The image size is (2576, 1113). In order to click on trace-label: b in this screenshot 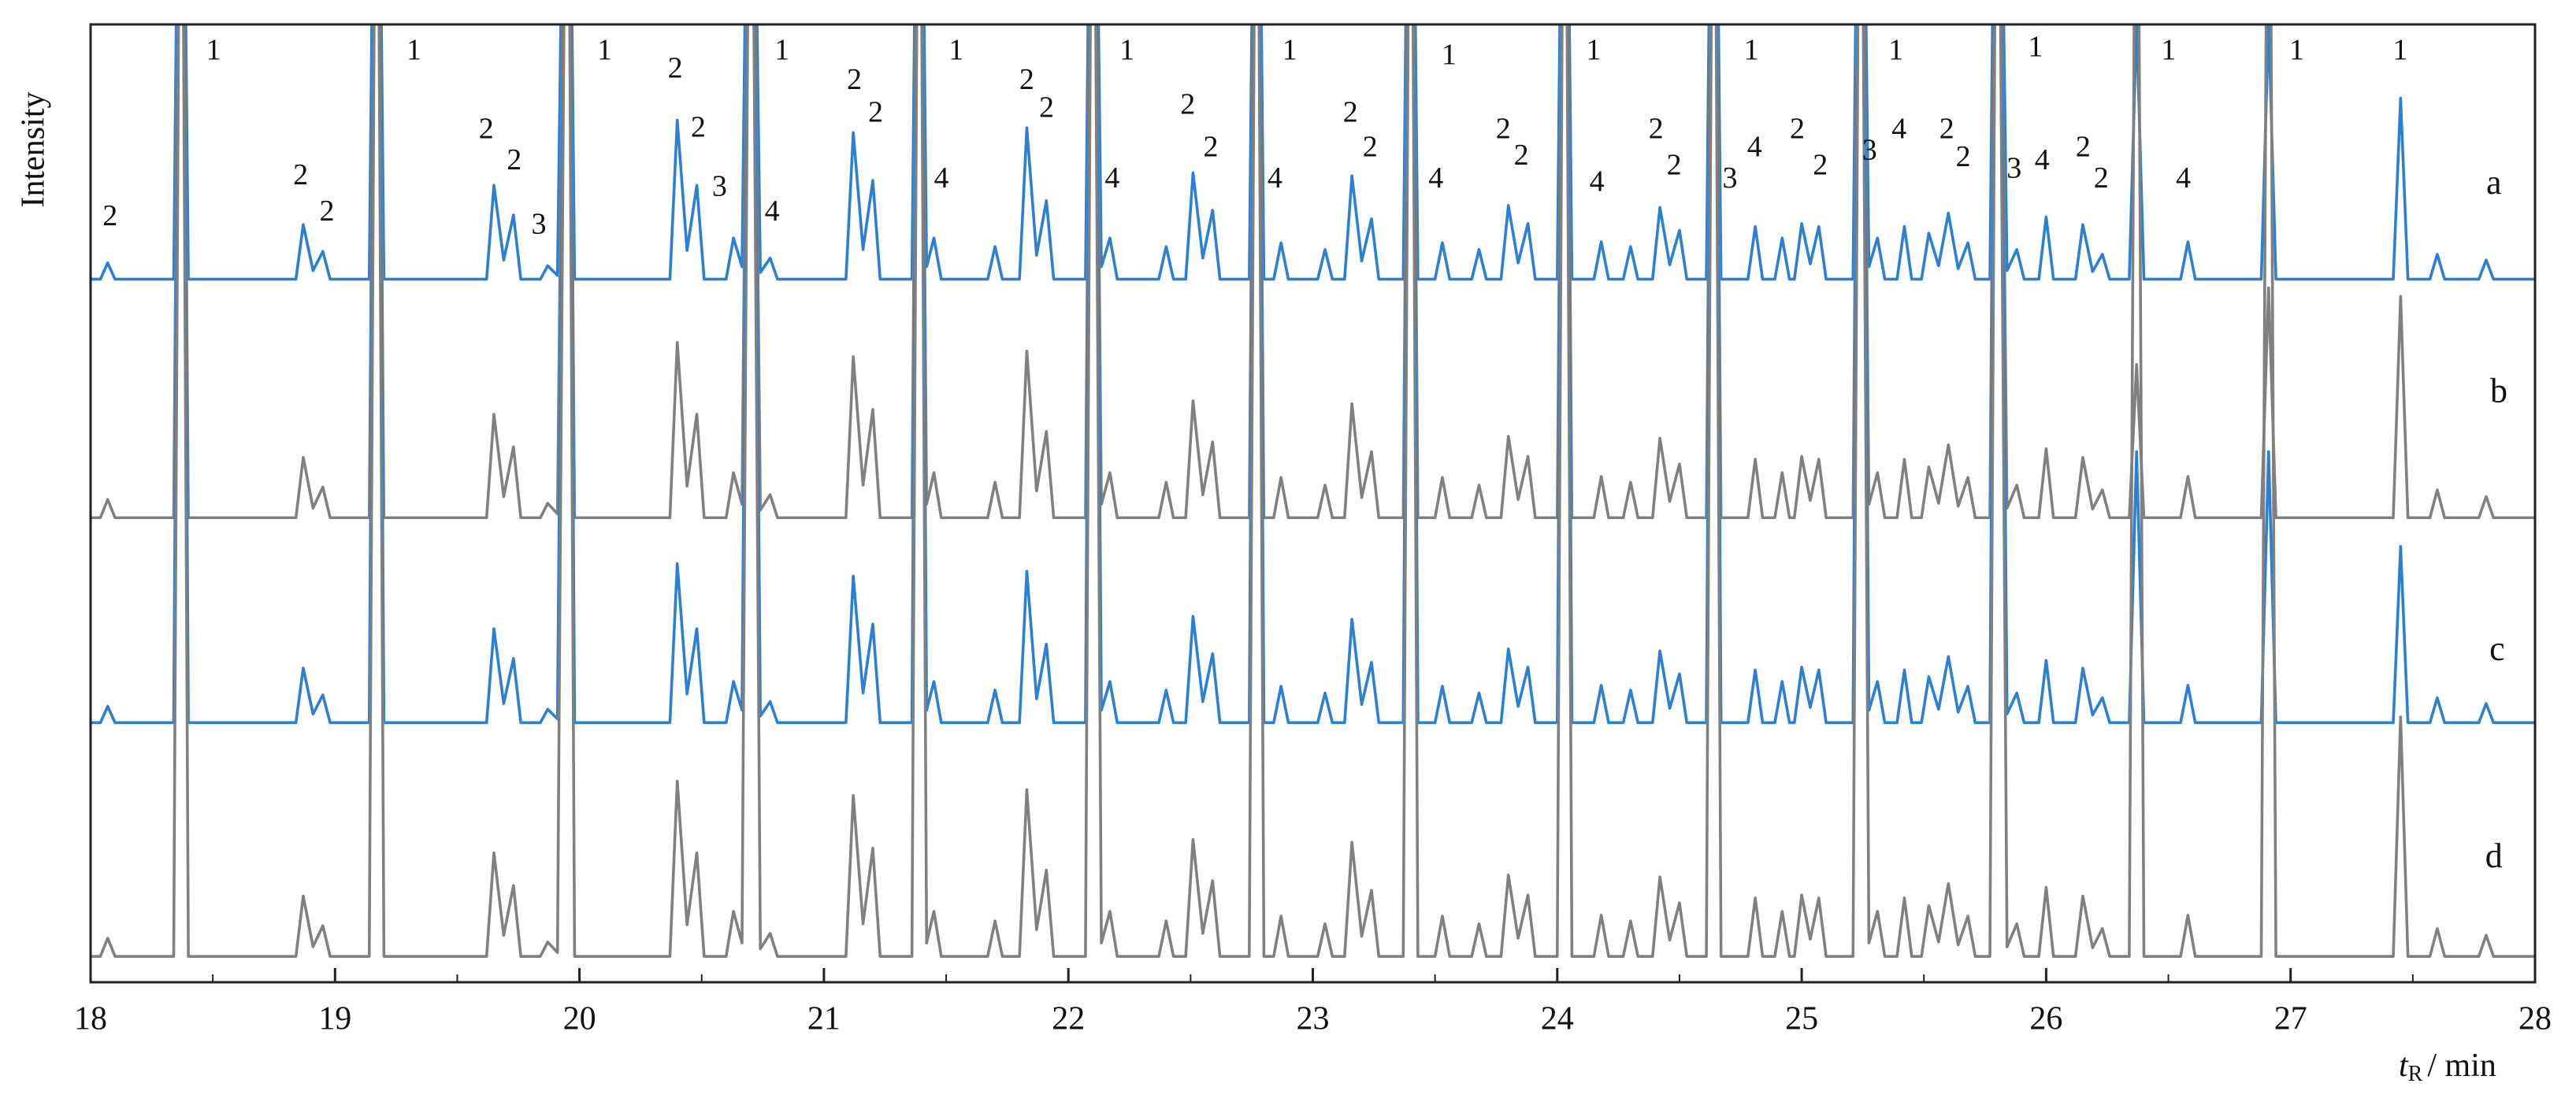, I will do `click(2498, 391)`.